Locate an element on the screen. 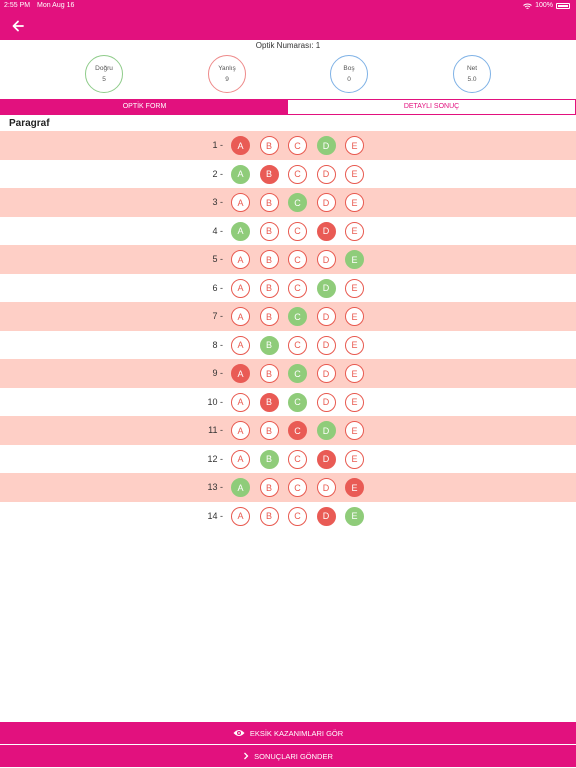 The image size is (576, 768). stat-bos: Boş 0 is located at coordinates (349, 74).